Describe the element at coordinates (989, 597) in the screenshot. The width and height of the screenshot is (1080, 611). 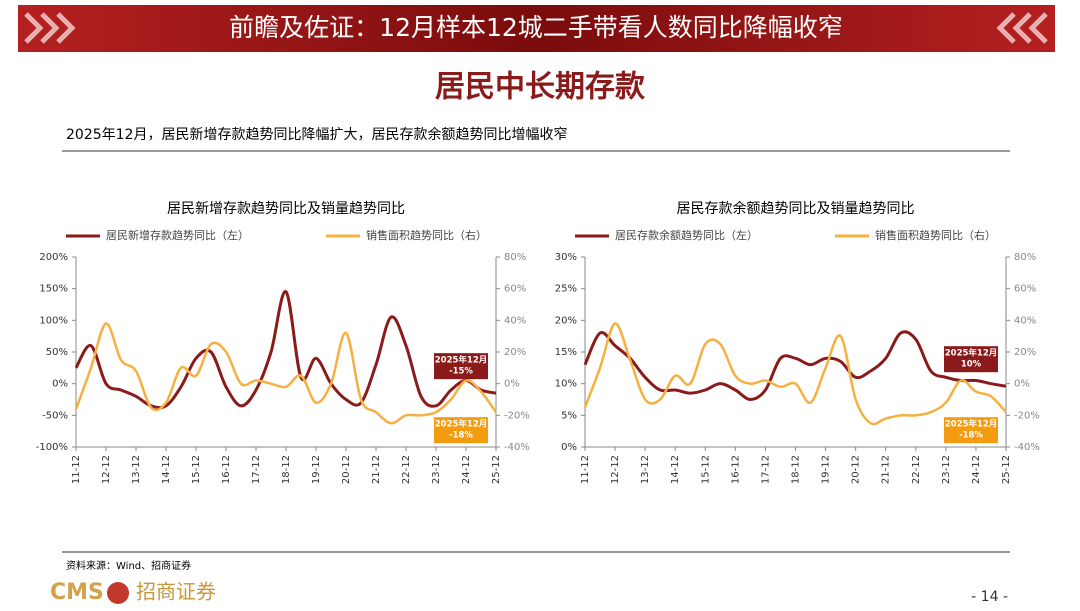
I see `page-number: - 14 -` at that location.